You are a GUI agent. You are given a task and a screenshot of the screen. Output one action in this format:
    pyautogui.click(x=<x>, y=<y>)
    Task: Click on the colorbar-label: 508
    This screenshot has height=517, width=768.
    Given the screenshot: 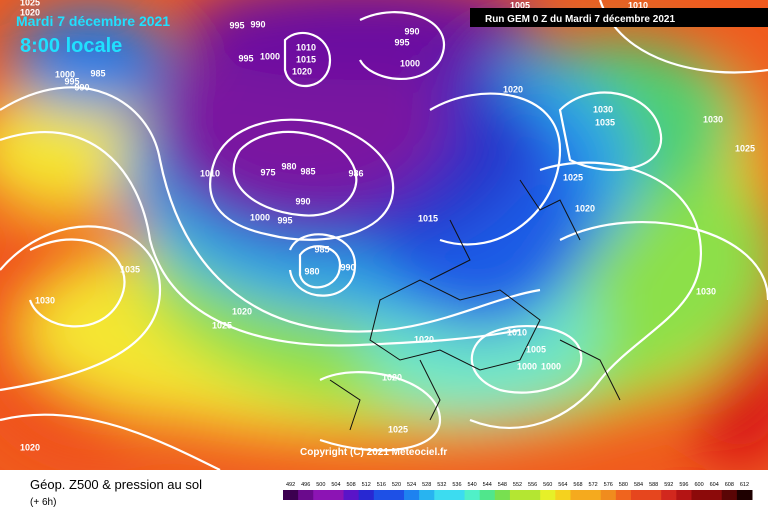 What is the action you would take?
    pyautogui.click(x=350, y=485)
    